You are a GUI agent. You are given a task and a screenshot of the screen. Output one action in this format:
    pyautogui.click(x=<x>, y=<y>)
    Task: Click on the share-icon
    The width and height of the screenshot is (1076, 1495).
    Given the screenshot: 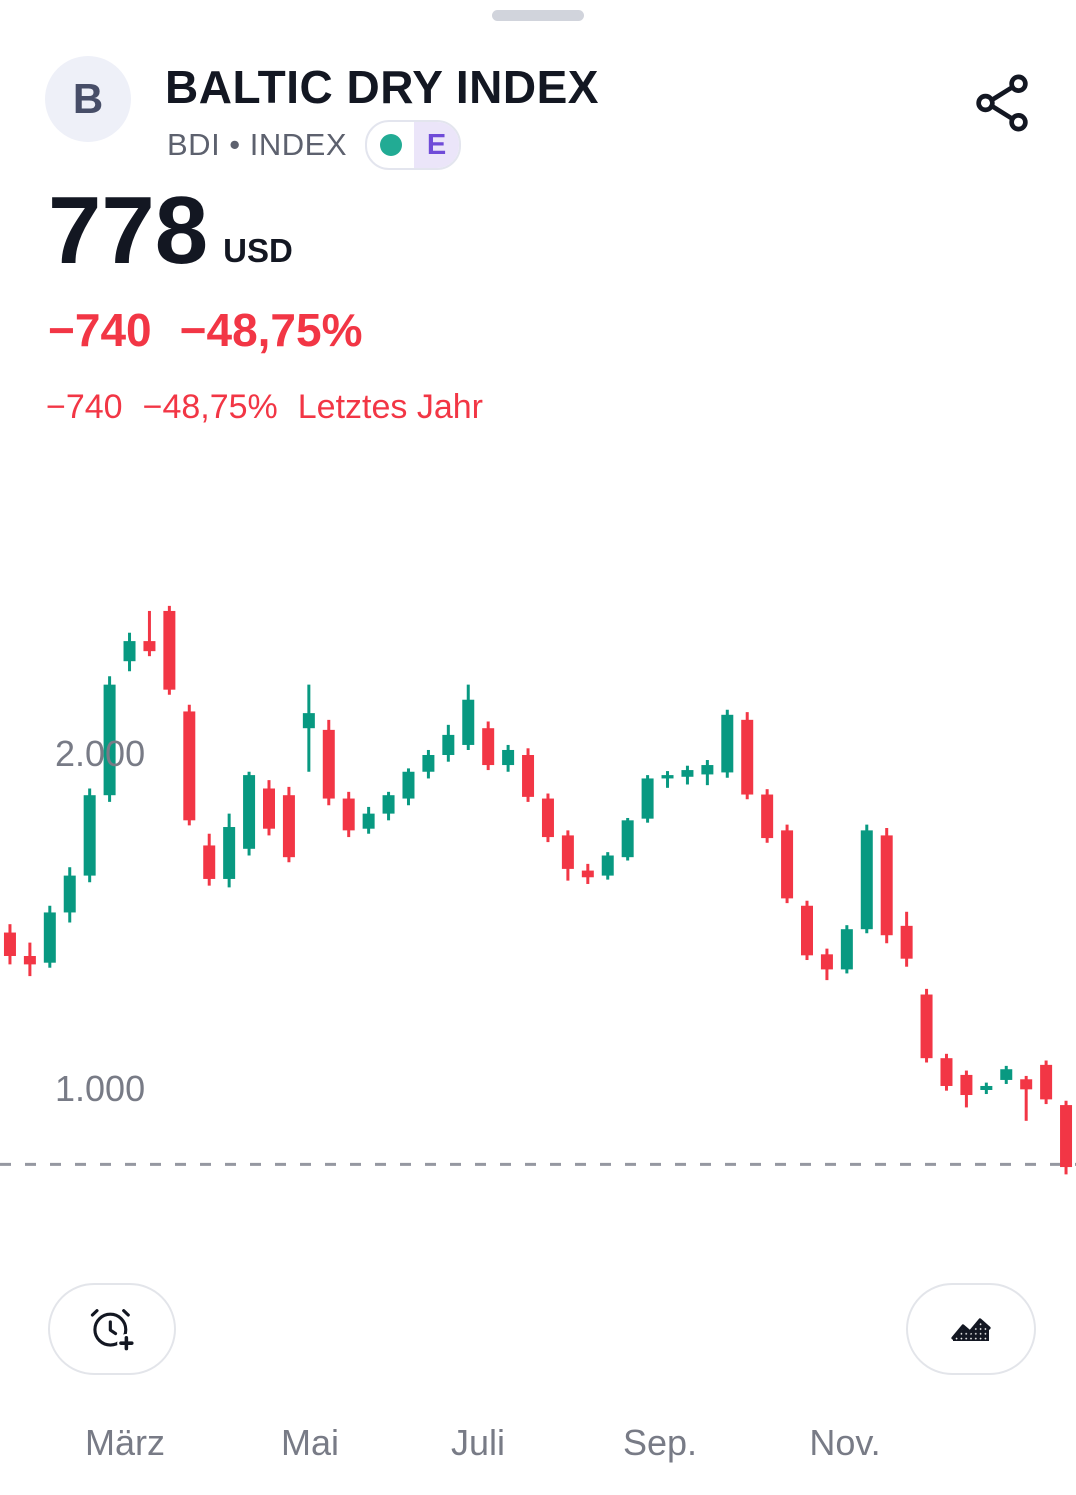 What is the action you would take?
    pyautogui.click(x=1002, y=103)
    